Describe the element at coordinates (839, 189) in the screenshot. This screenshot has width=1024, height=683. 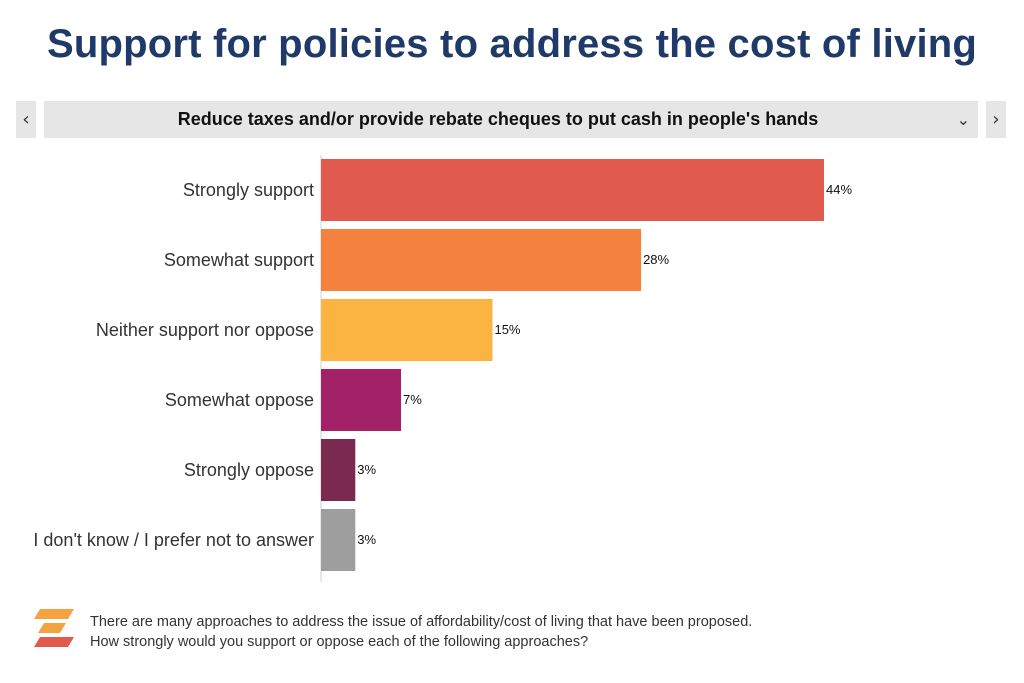
I see `value-label: 44%` at that location.